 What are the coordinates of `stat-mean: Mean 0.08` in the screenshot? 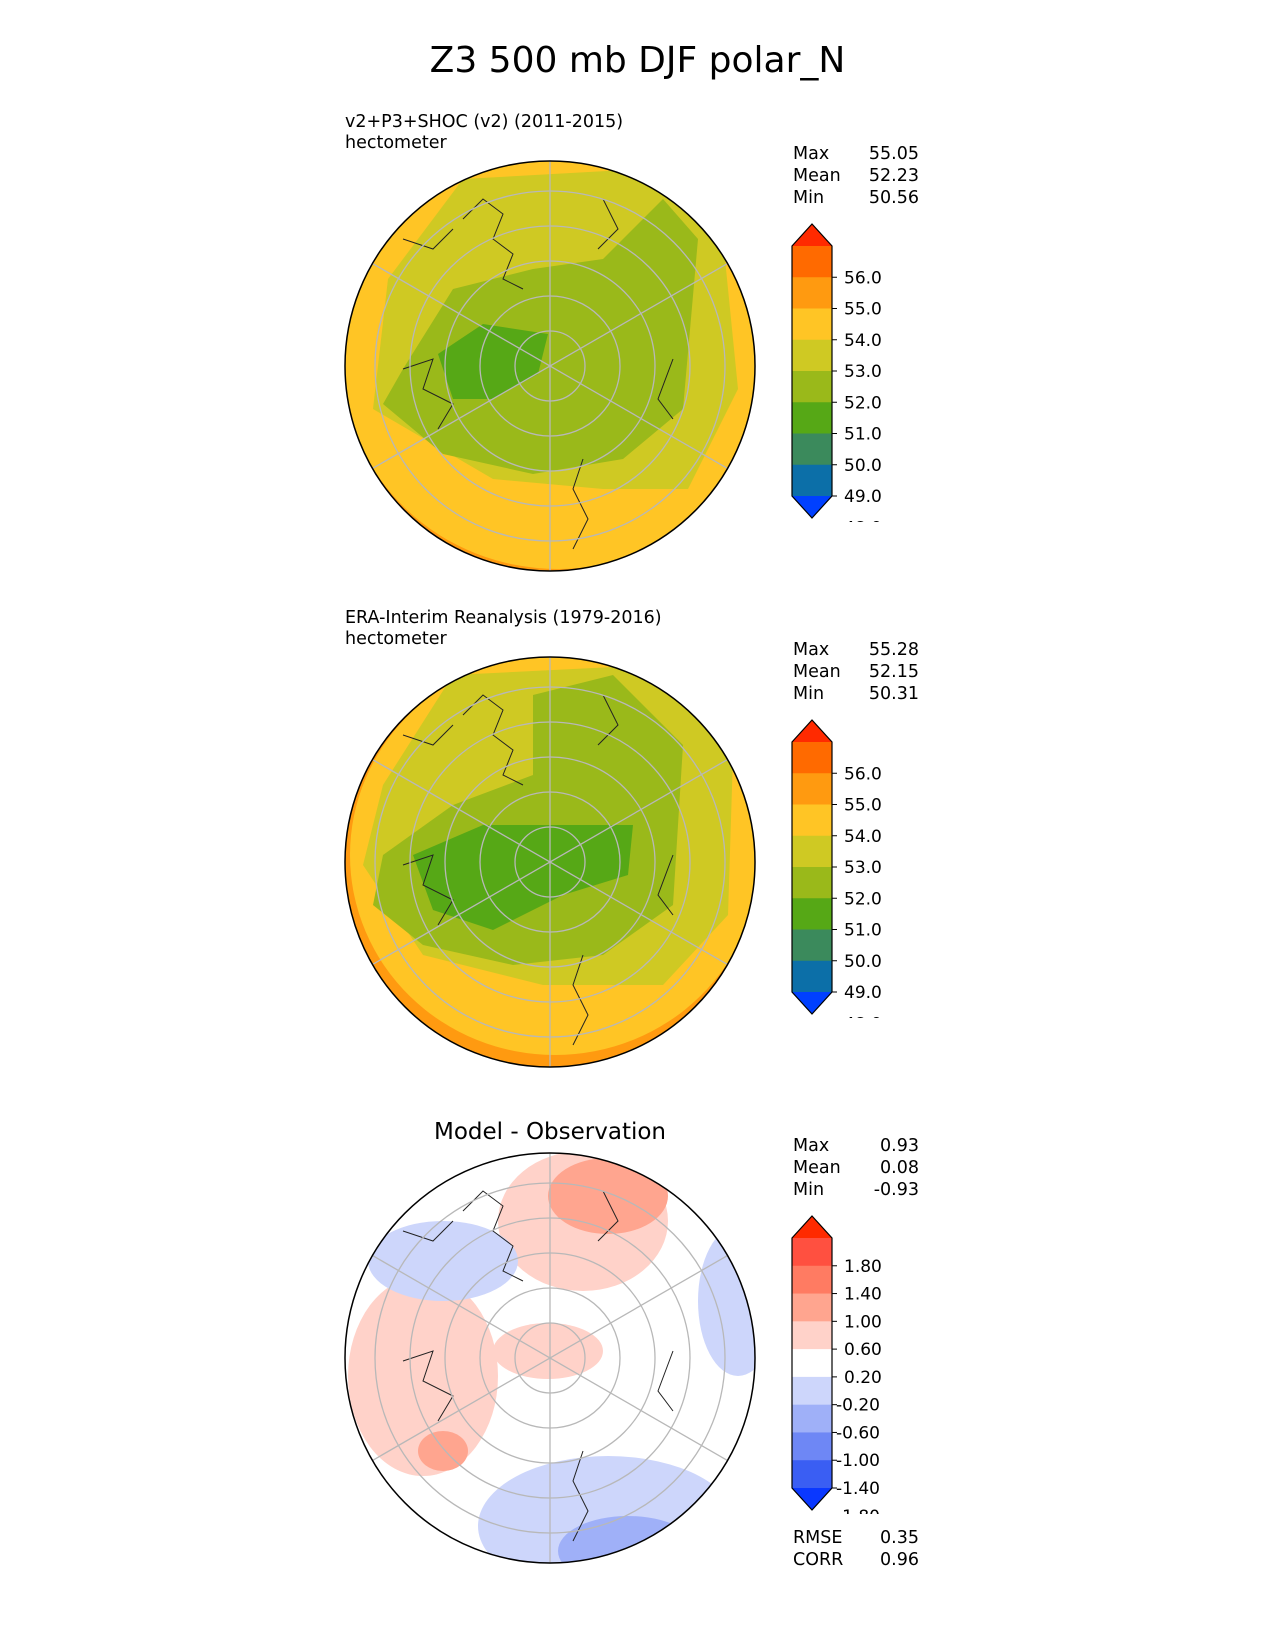 It's located at (856, 1168).